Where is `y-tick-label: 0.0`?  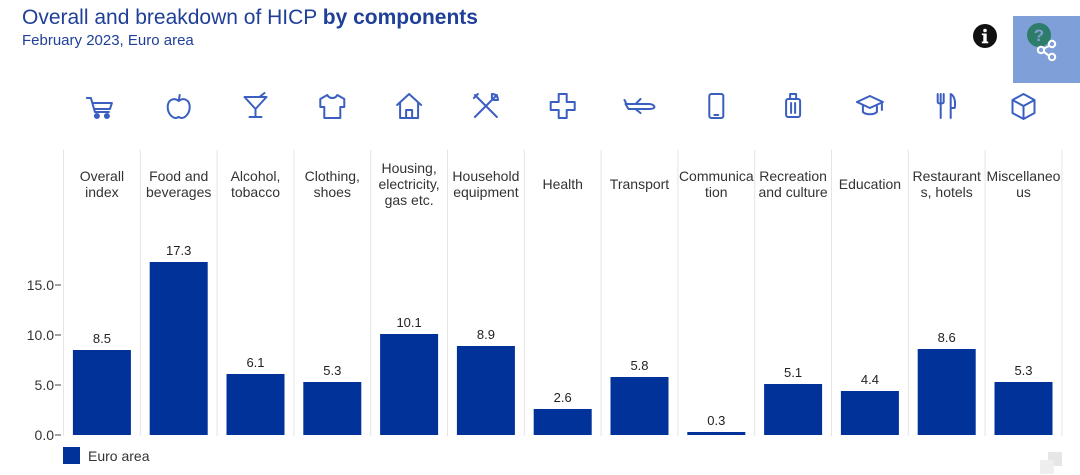
y-tick-label: 0.0 is located at coordinates (45, 435).